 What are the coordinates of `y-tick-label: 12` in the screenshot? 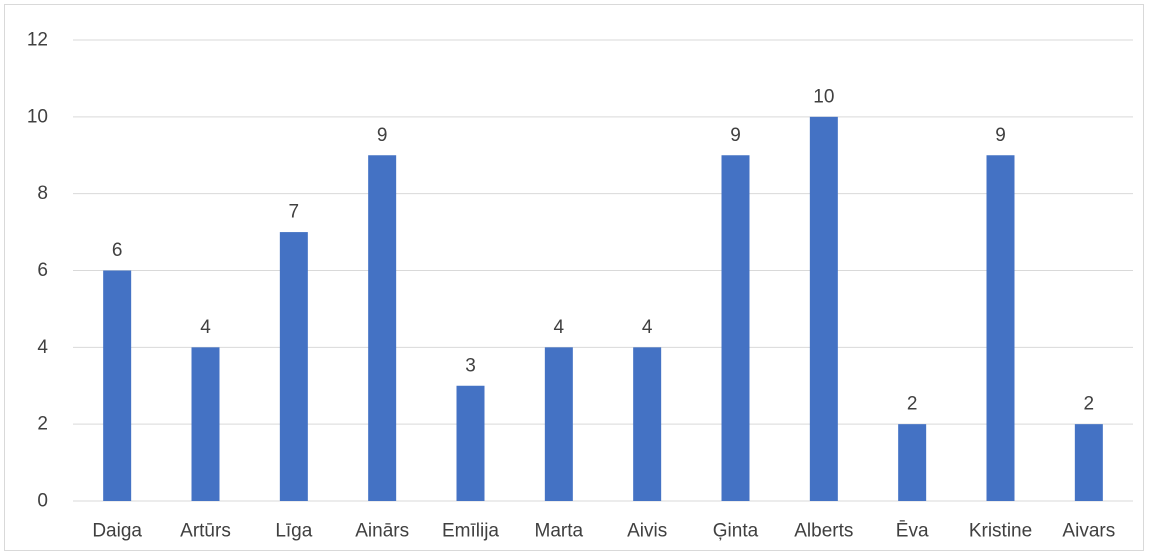 It's located at (37, 40).